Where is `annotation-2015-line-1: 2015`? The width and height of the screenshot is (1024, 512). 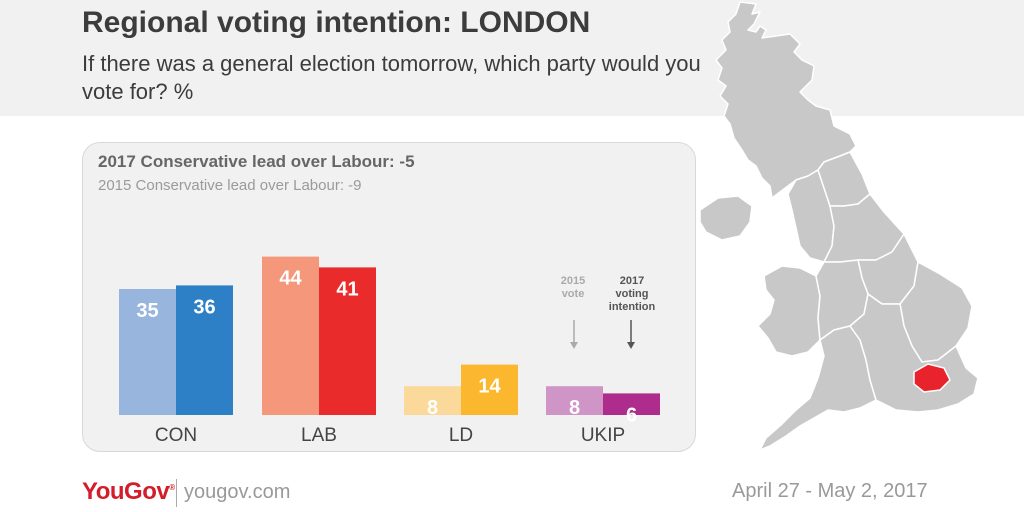
annotation-2015-line-1: 2015 is located at coordinates (573, 281).